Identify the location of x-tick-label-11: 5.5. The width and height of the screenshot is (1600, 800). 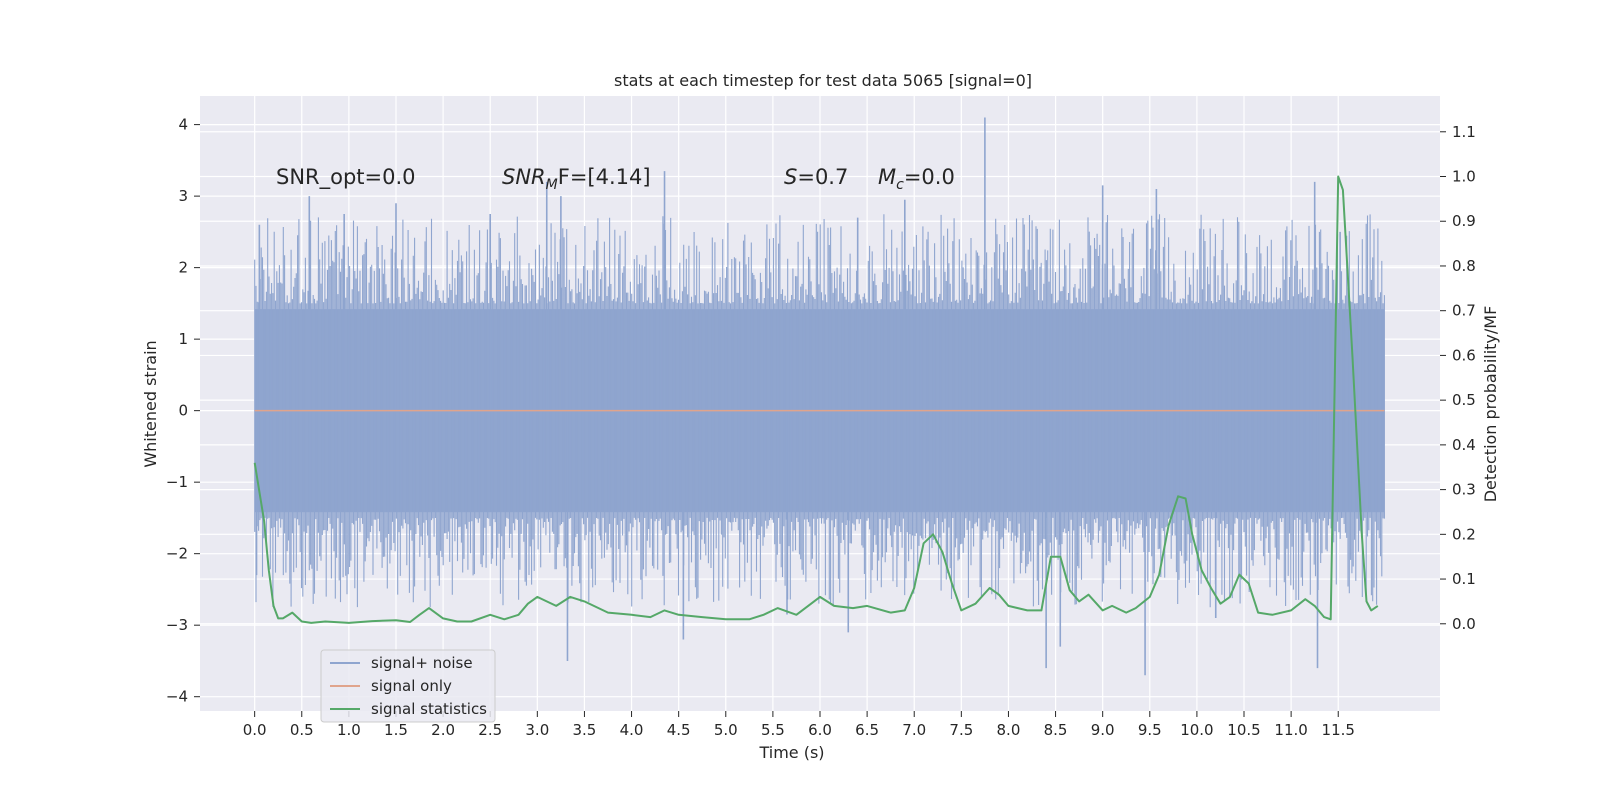
(773, 730).